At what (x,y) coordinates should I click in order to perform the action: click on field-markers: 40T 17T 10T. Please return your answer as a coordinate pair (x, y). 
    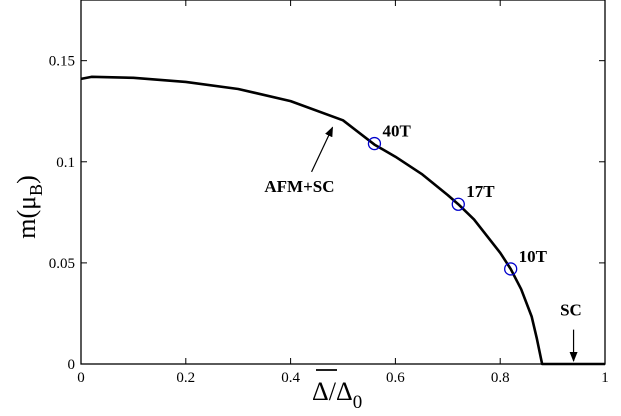
    Looking at the image, I should click on (457, 199).